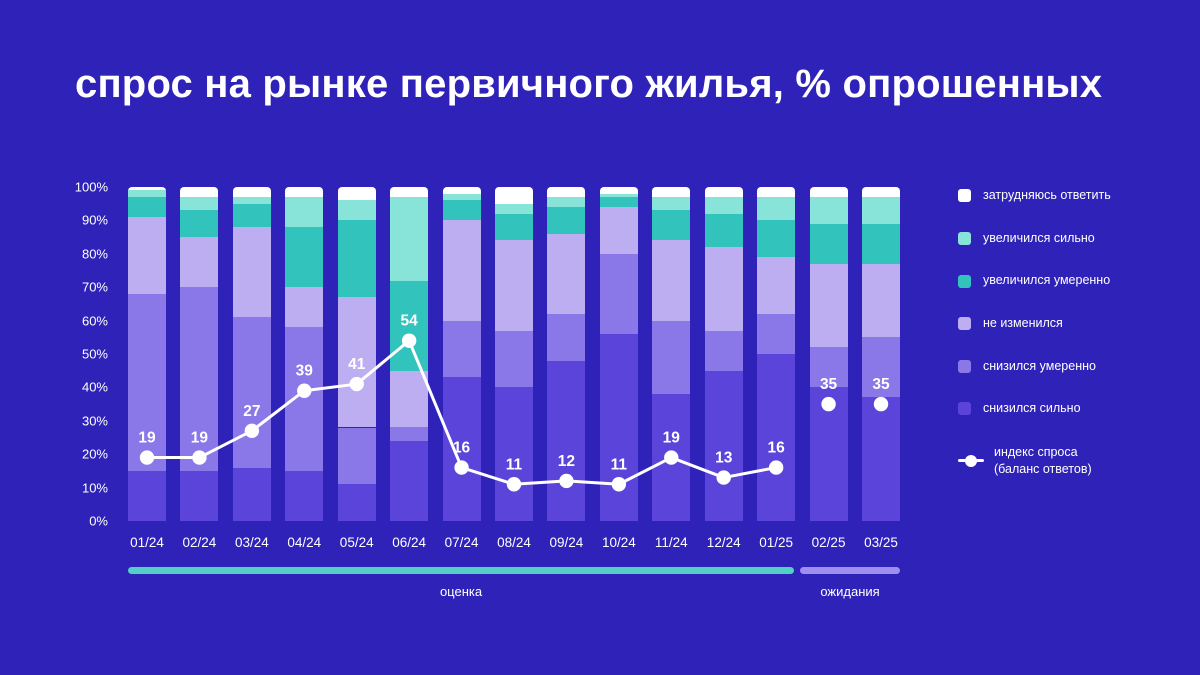 This screenshot has height=675, width=1200. I want to click on stacked-bar-02/24, so click(199, 354).